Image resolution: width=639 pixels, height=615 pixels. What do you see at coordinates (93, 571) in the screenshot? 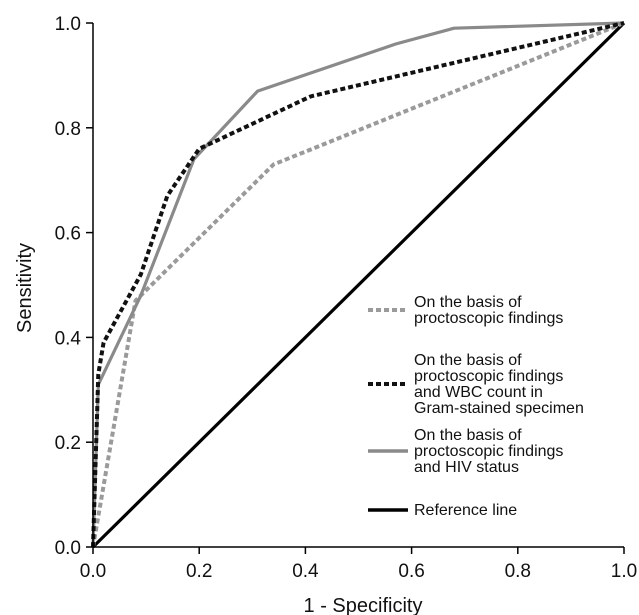
I see `x-tick-label: 0.0` at bounding box center [93, 571].